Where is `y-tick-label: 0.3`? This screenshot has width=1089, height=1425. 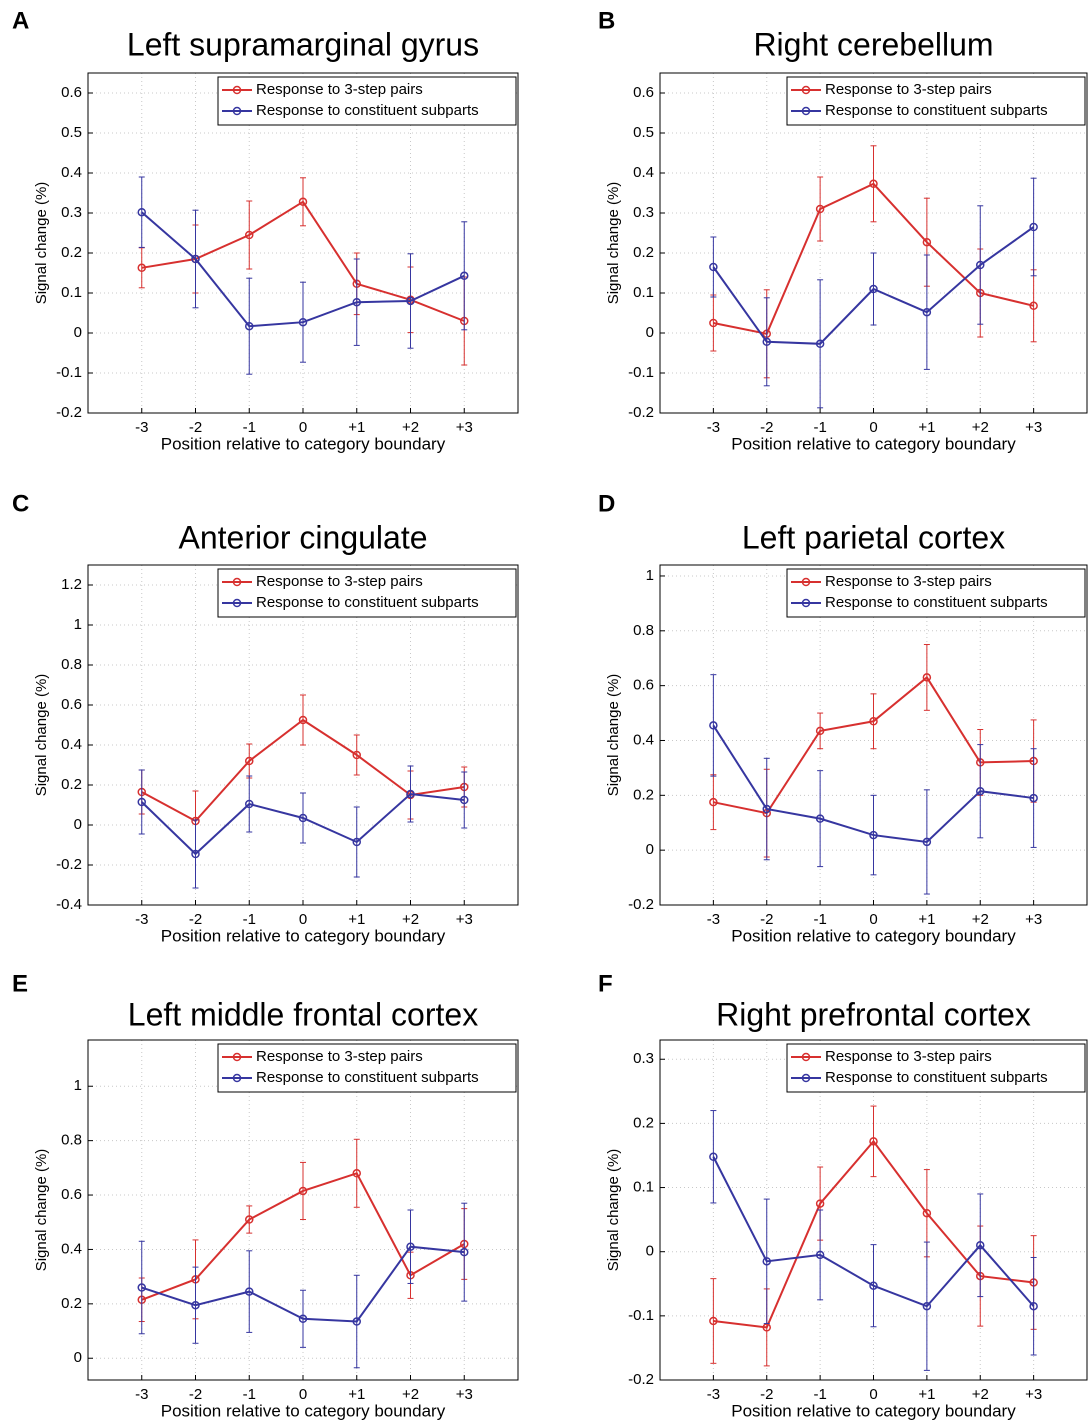
y-tick-label: 0.3 is located at coordinates (643, 212).